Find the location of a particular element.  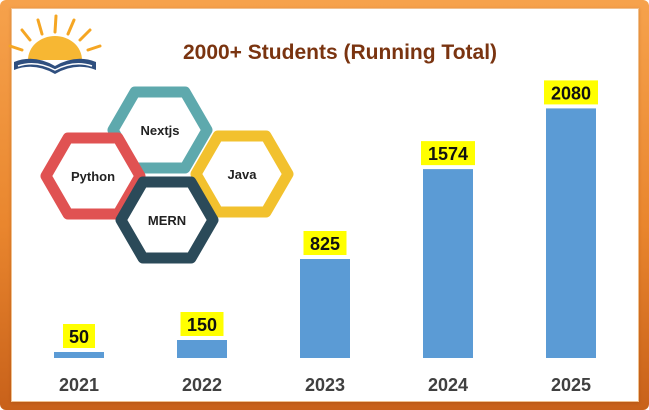

data-label-background-2025 is located at coordinates (571, 92).